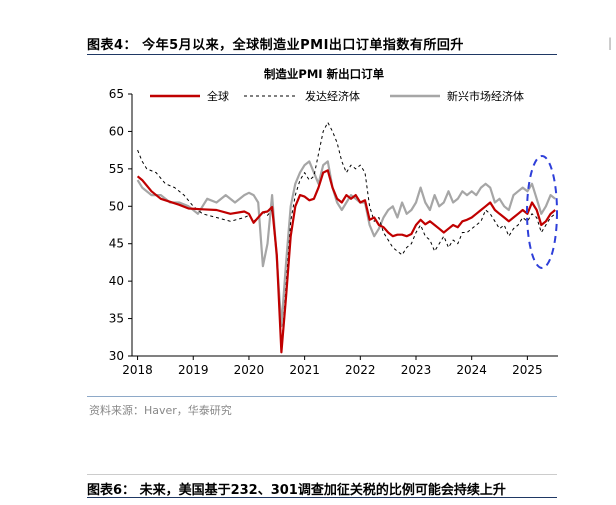  Describe the element at coordinates (116, 94) in the screenshot. I see `y-tick-label: 65` at that location.